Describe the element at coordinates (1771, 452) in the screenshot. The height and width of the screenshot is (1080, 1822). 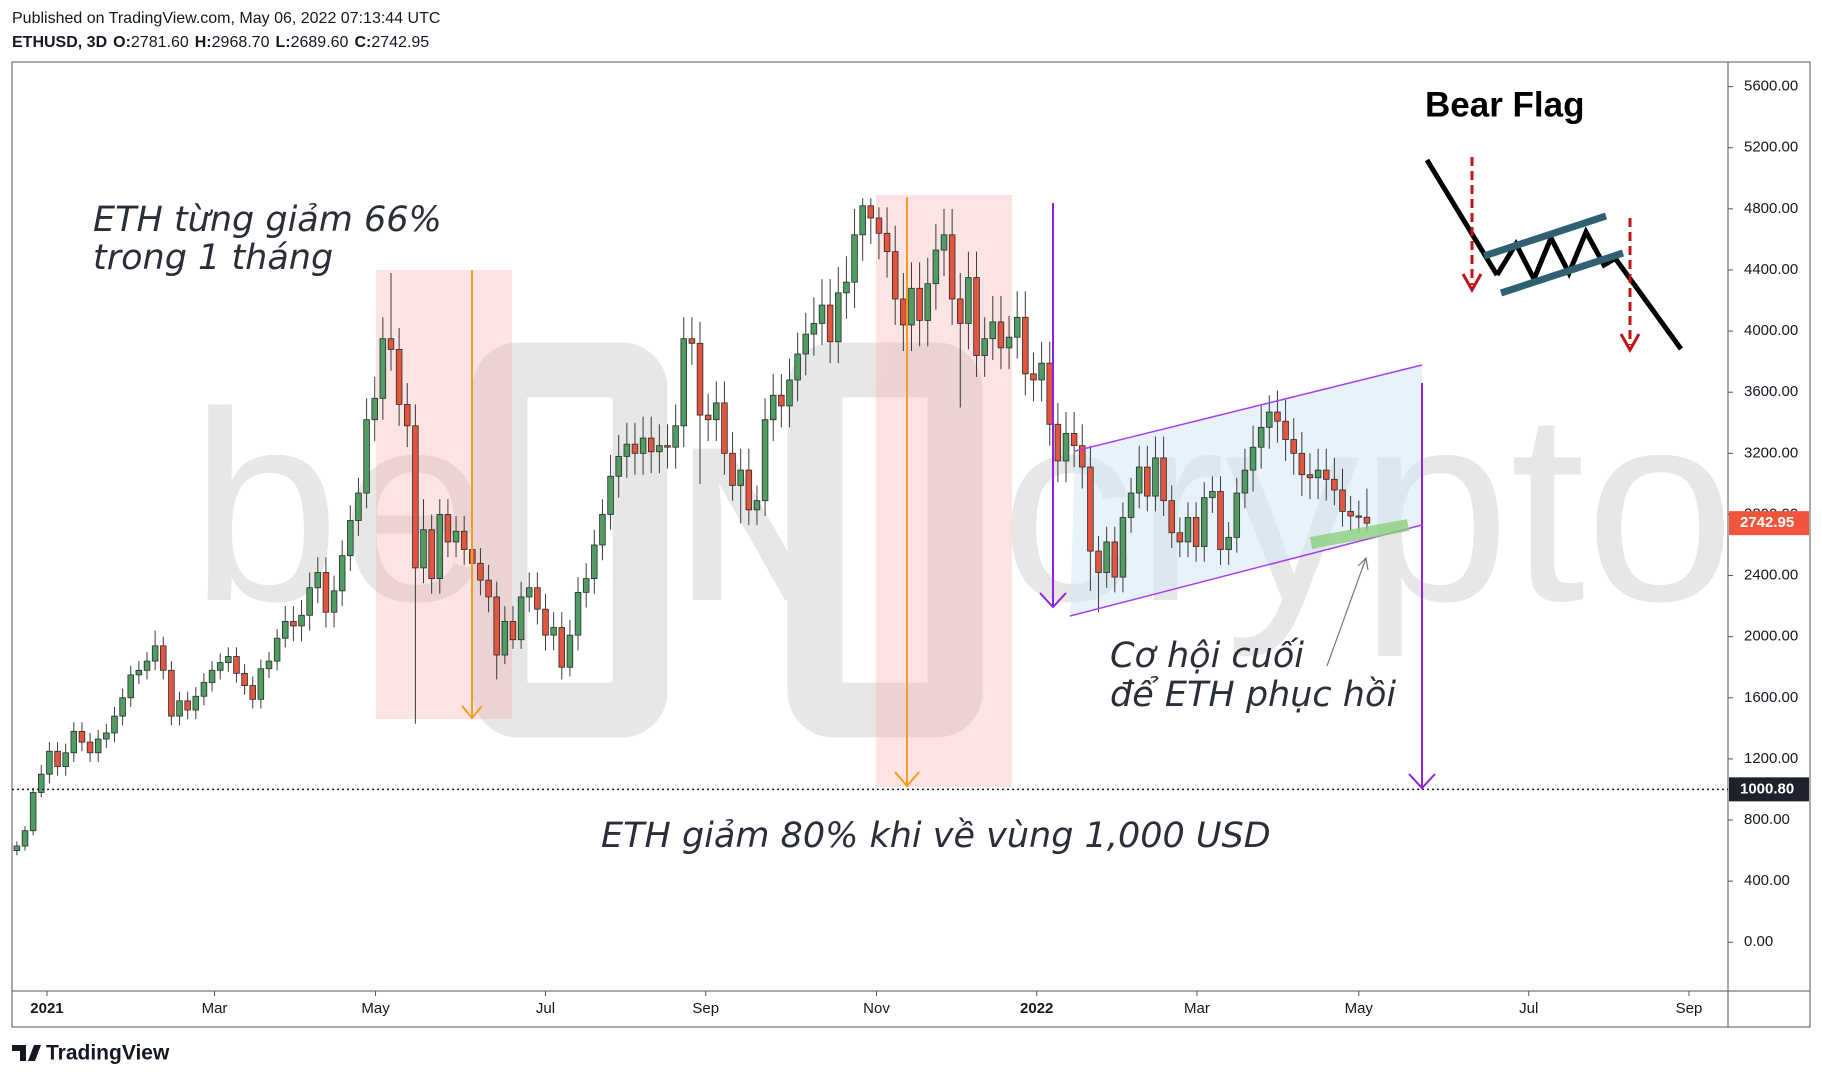
I see `y-tick-label: 3200.00` at that location.